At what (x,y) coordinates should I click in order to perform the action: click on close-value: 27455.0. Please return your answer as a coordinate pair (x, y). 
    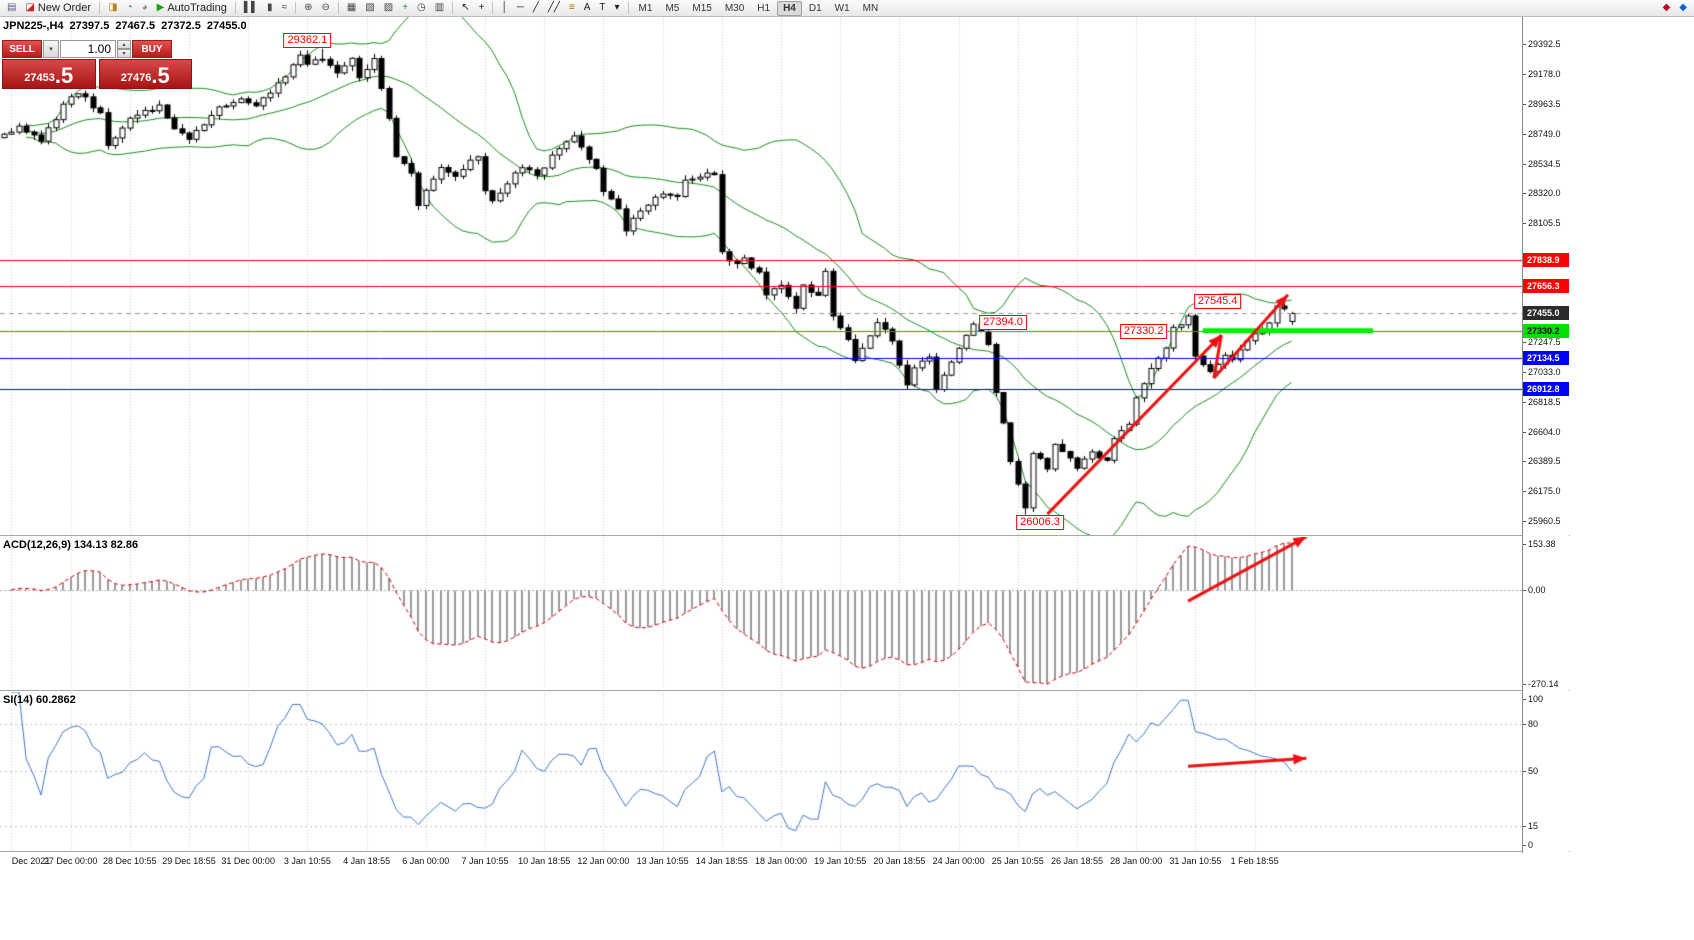
    Looking at the image, I should click on (226, 26).